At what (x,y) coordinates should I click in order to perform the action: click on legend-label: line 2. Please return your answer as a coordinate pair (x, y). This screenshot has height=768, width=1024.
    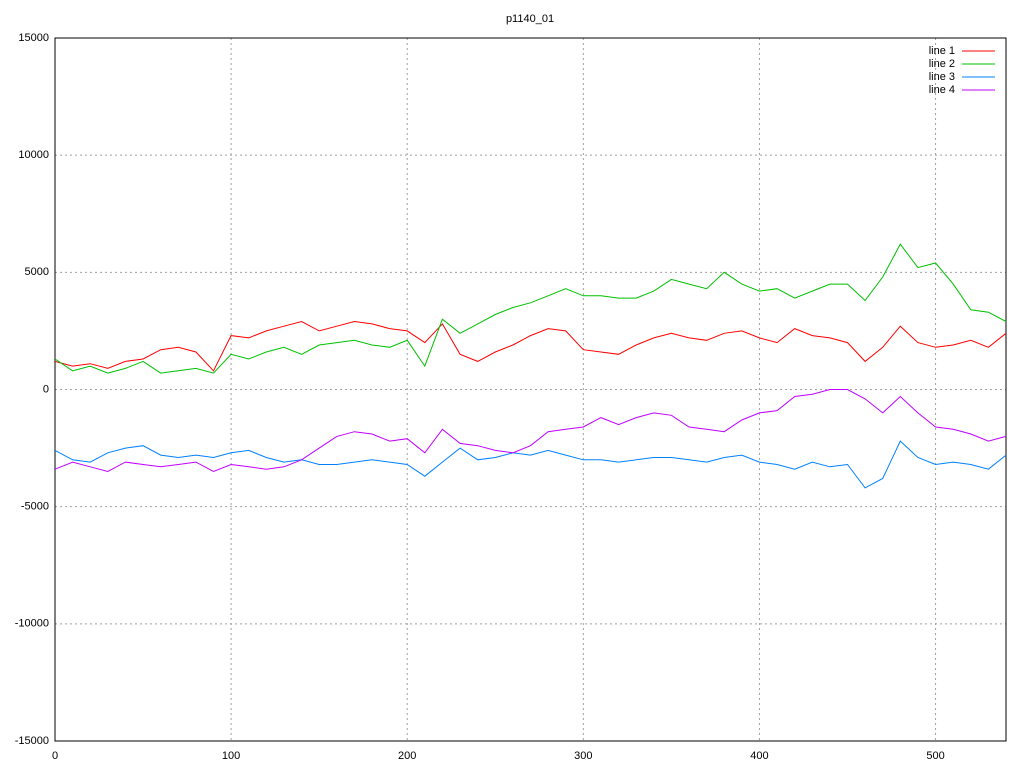
    Looking at the image, I should click on (942, 64).